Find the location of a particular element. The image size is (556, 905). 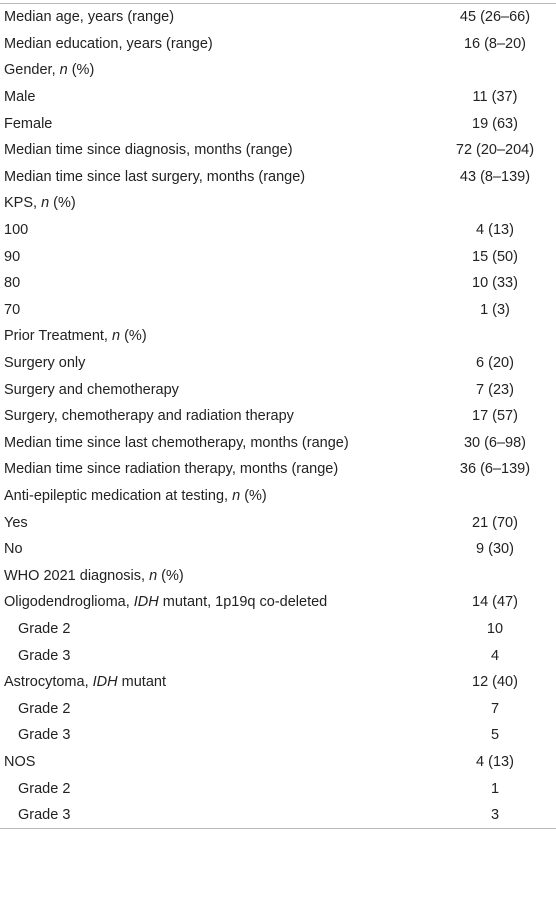

row-label: 90 is located at coordinates (217, 256).